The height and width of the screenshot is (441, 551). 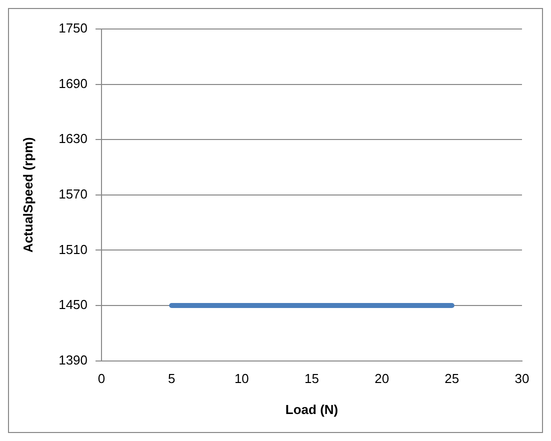 I want to click on y-tick-label: 1510, so click(x=73, y=249).